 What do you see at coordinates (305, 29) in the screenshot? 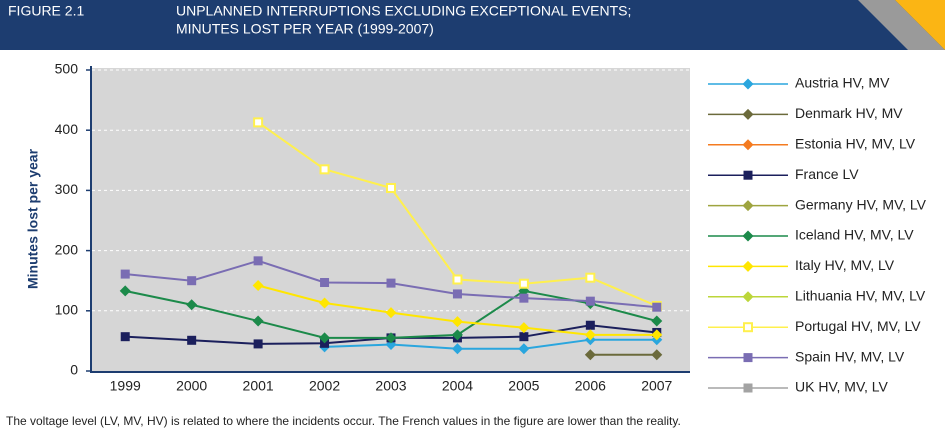
I see `header-title: MINUTES LOST PER YEAR (1999-2007)` at bounding box center [305, 29].